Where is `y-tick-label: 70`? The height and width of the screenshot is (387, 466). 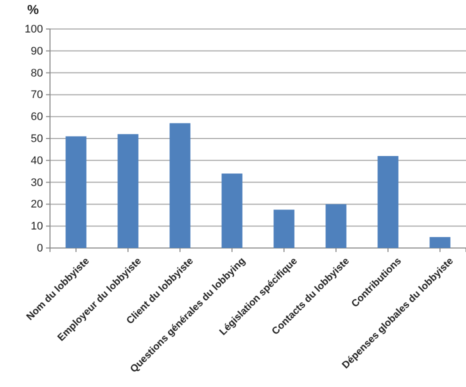 y-tick-label: 70 is located at coordinates (36, 95).